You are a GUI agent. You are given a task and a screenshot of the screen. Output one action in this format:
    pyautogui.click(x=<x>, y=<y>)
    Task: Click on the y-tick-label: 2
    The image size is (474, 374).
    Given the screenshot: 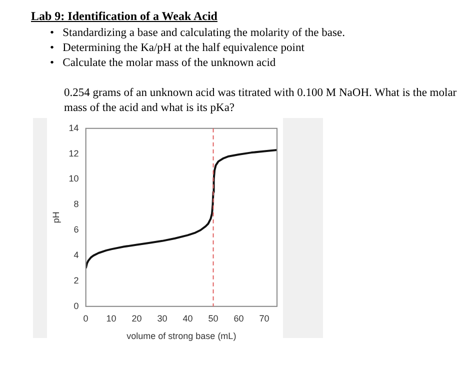 What is the action you would take?
    pyautogui.click(x=76, y=280)
    